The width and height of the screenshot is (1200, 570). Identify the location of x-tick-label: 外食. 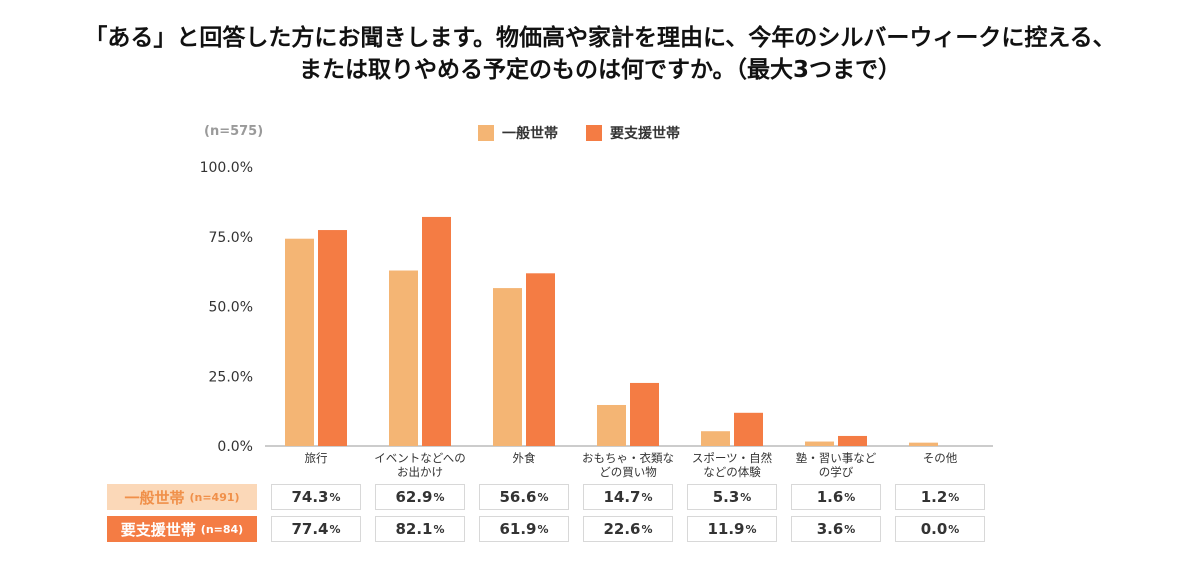
(524, 458).